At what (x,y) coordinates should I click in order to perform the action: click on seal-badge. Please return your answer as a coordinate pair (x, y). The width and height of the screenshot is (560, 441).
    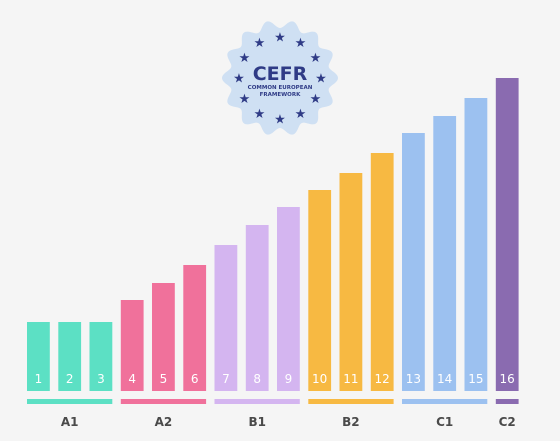
    Looking at the image, I should click on (280, 78).